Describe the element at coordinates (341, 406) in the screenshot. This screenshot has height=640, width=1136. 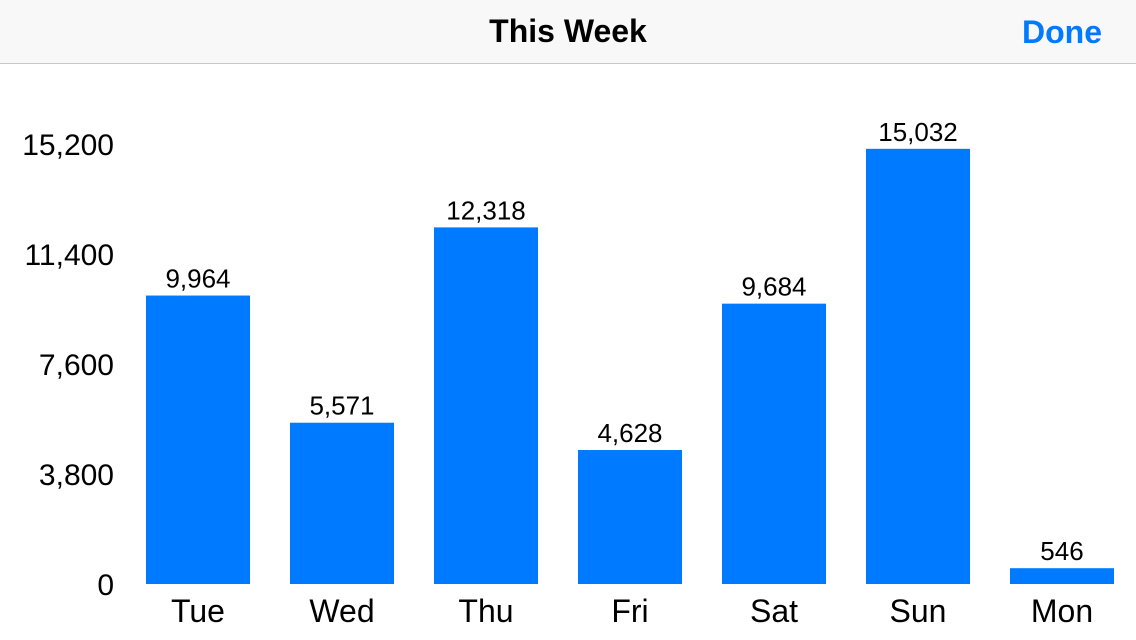
I see `bar-value-label: 5,571` at that location.